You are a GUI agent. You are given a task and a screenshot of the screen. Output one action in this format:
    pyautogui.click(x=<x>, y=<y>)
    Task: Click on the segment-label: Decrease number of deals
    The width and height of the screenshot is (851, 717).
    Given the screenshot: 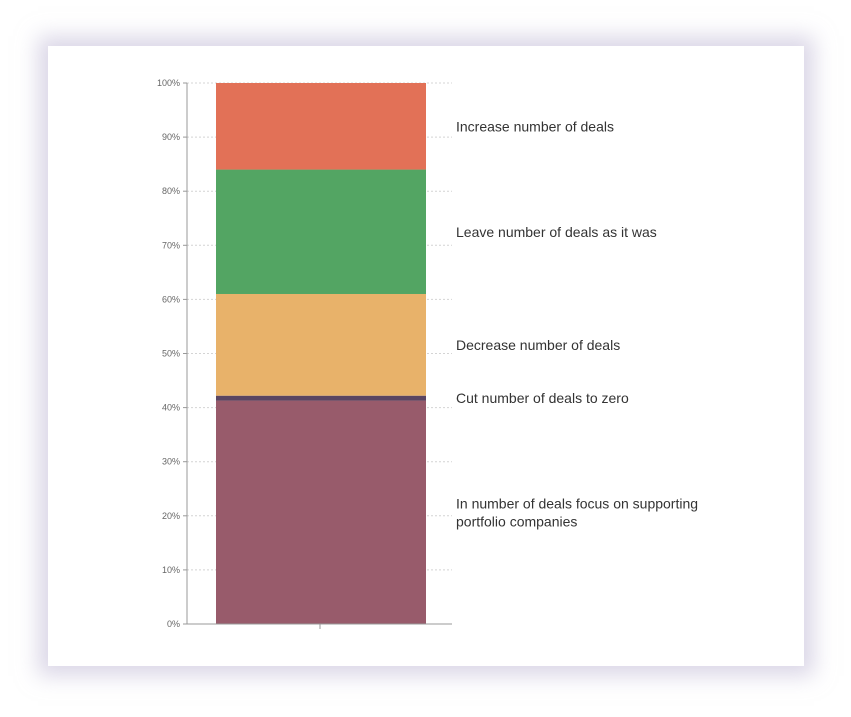 What is the action you would take?
    pyautogui.click(x=538, y=345)
    